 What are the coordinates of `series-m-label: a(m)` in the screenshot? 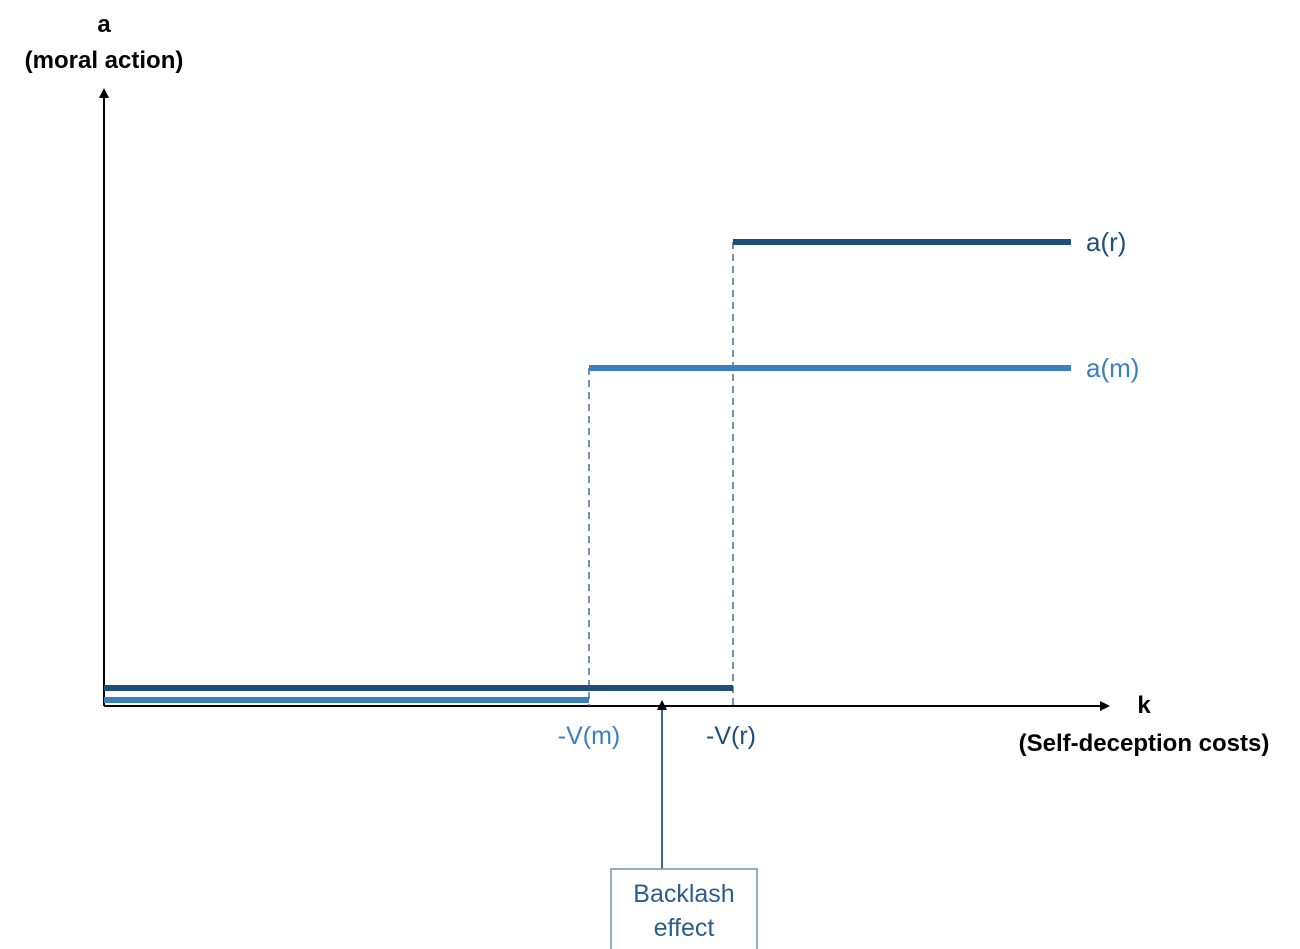 It's located at (1112, 368).